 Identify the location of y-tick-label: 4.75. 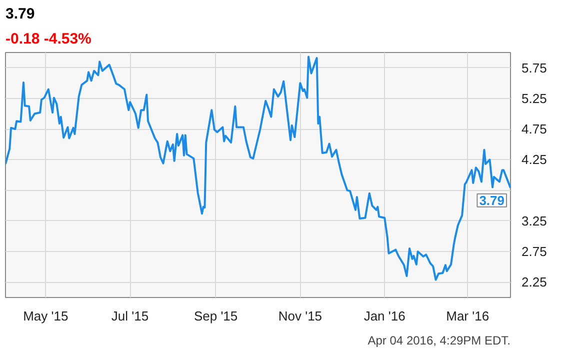
(534, 129).